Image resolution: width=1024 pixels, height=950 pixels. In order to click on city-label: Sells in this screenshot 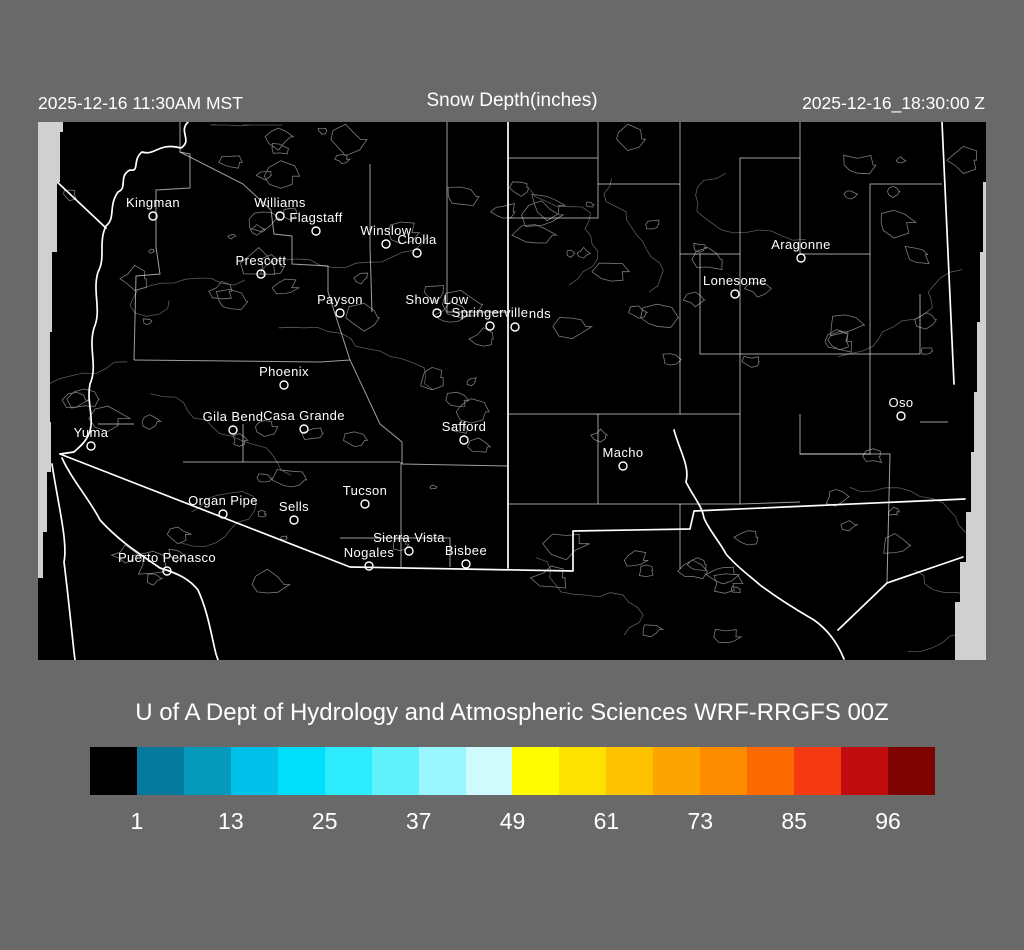, I will do `click(294, 506)`.